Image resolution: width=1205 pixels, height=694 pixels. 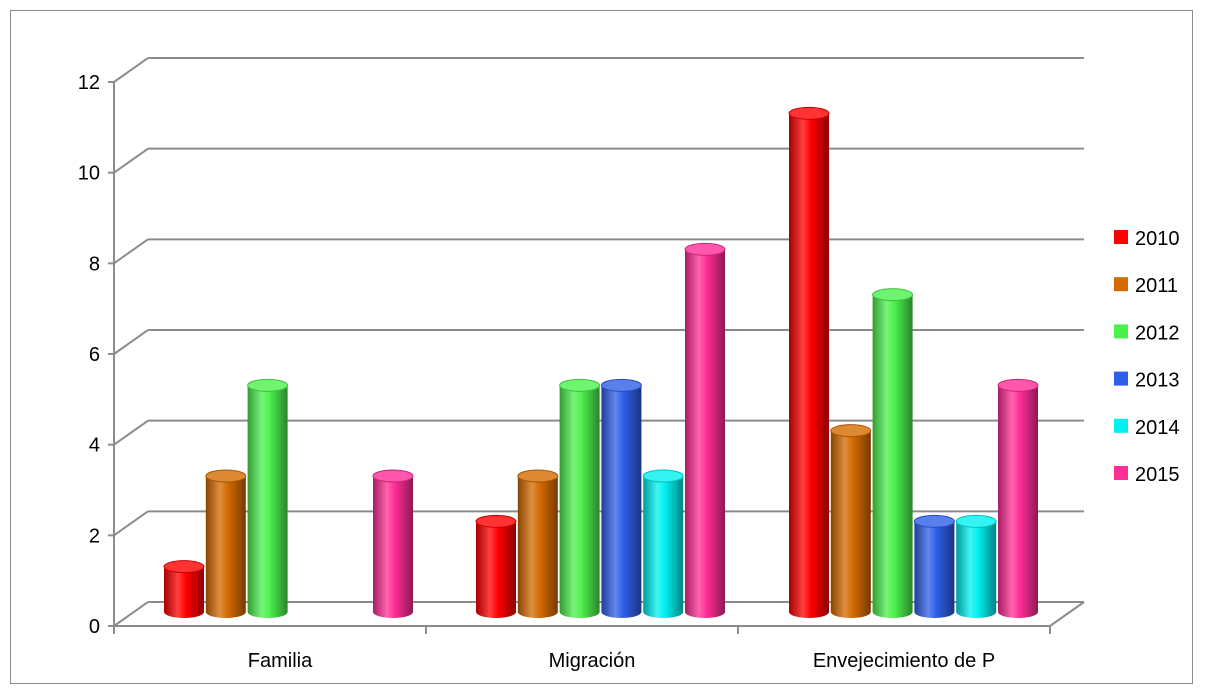 I want to click on x-tick-label: Familia, so click(x=280, y=661).